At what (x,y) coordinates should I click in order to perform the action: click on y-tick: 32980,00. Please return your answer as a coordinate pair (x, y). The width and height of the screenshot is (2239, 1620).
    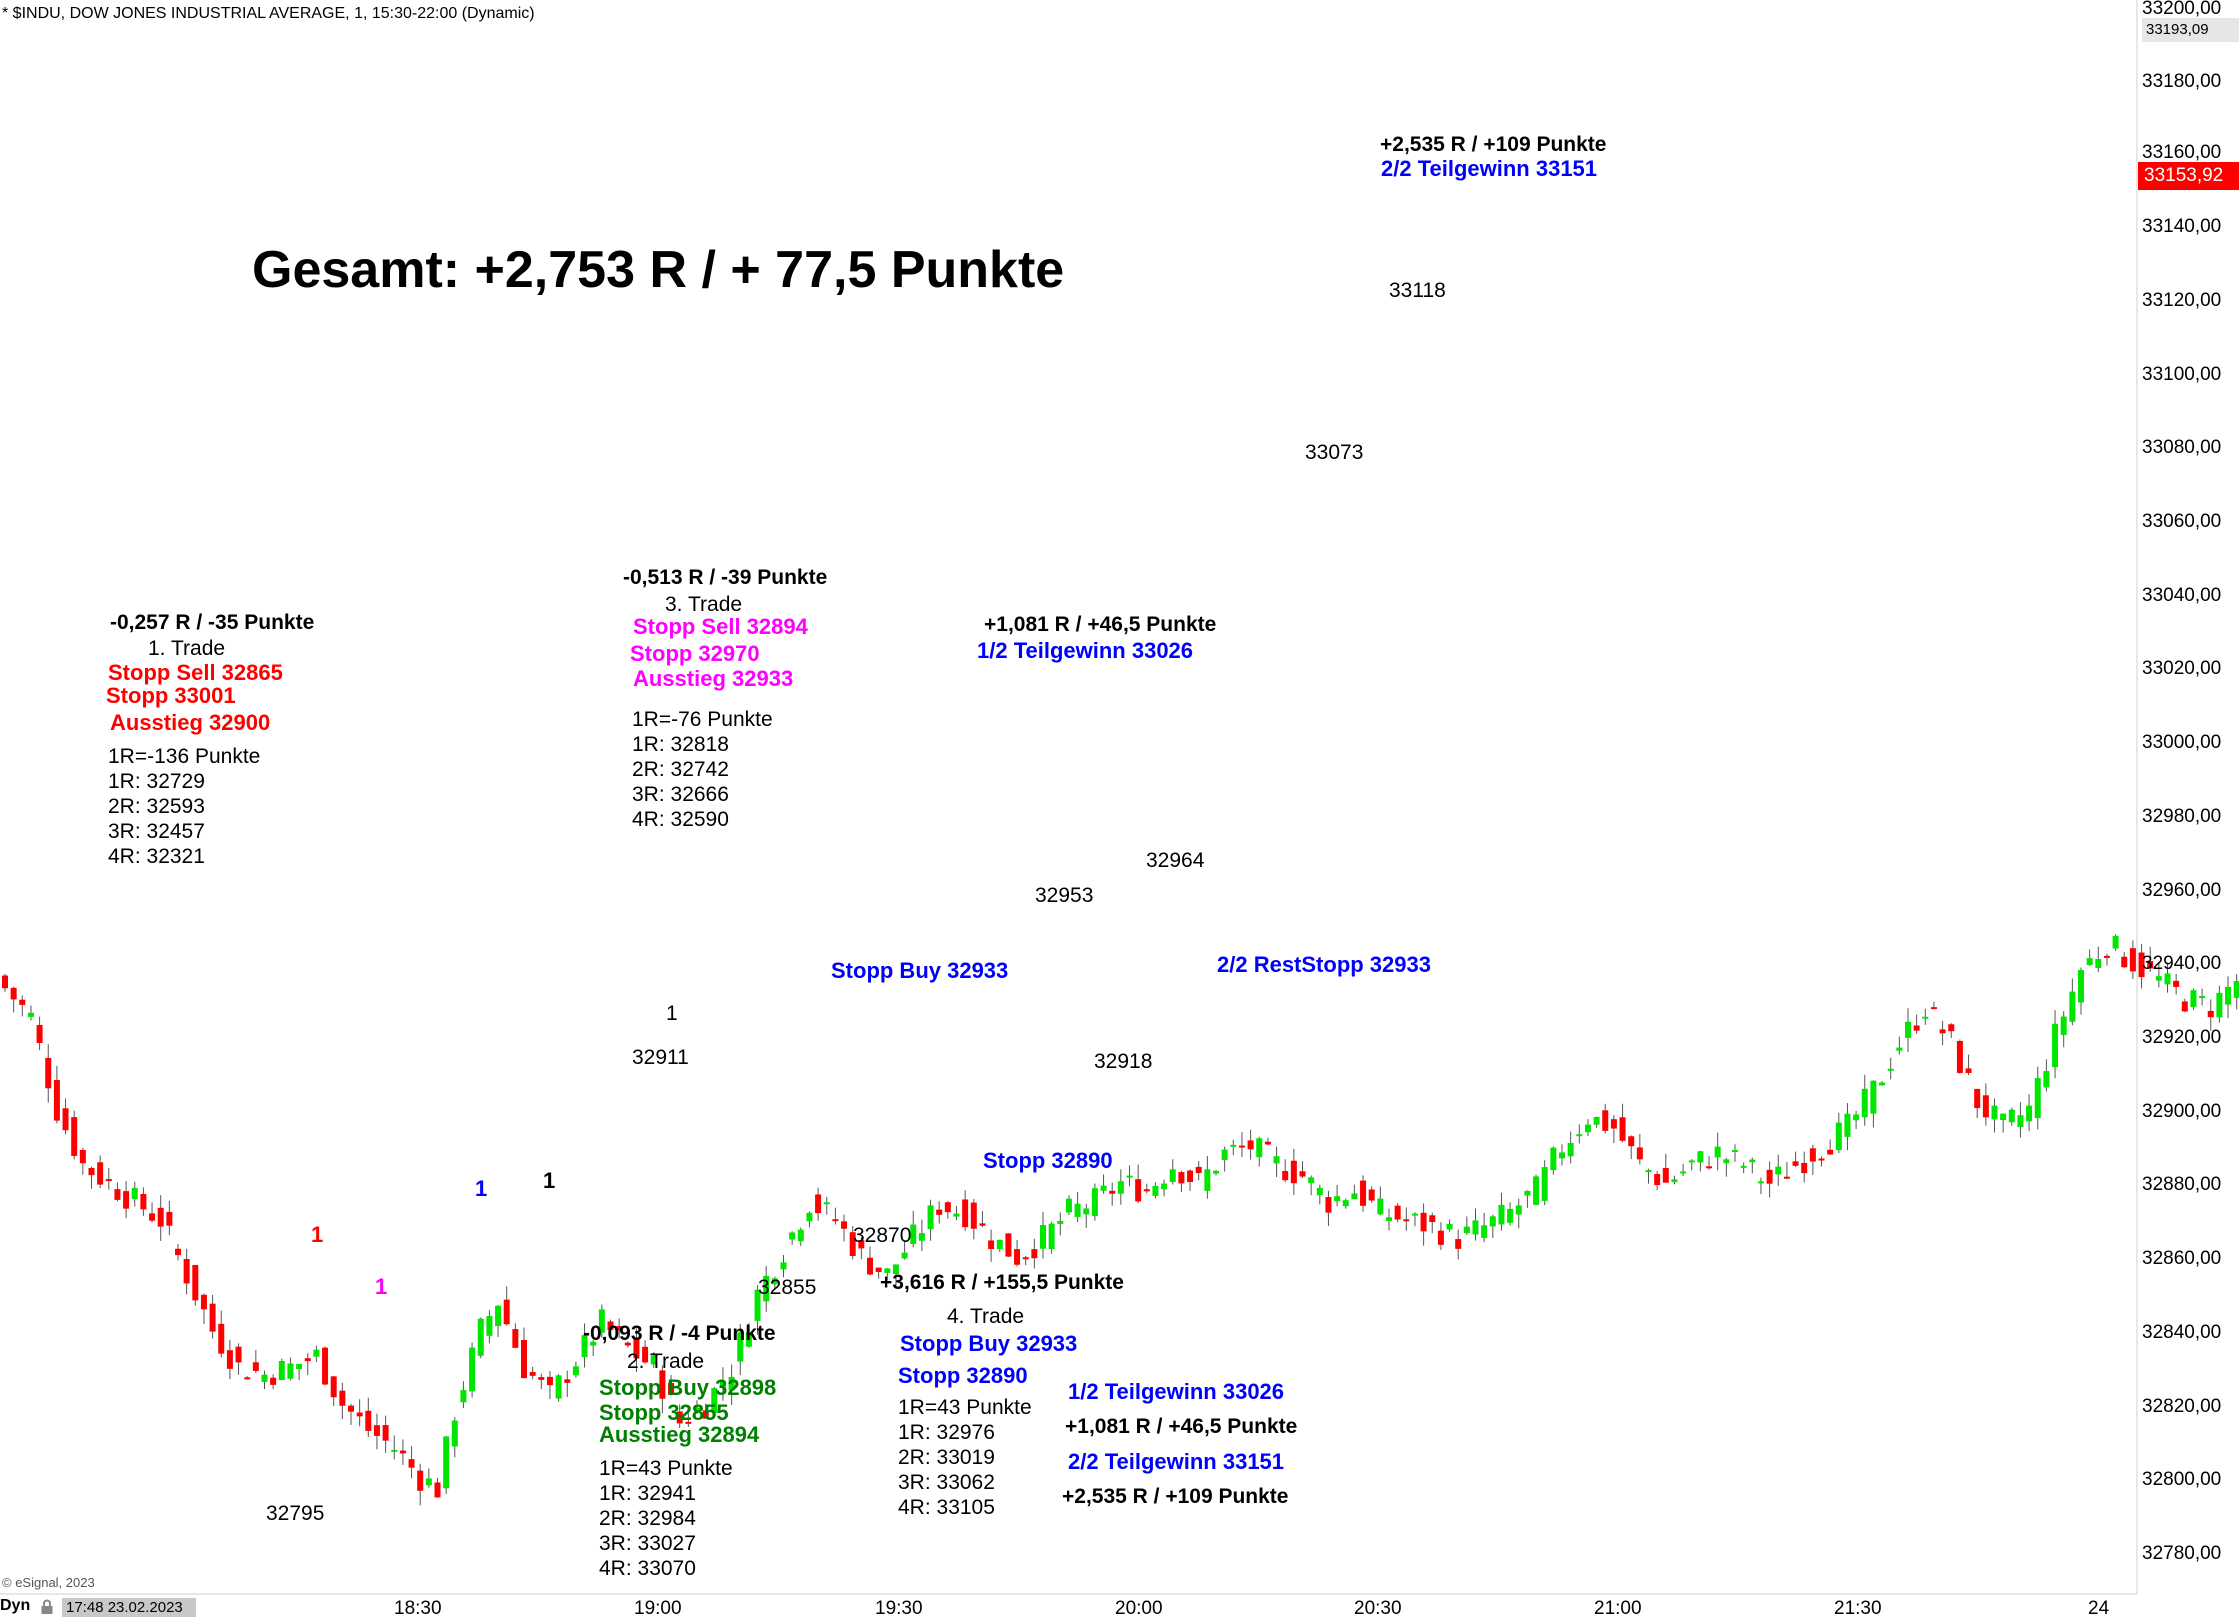
    Looking at the image, I should click on (2182, 816).